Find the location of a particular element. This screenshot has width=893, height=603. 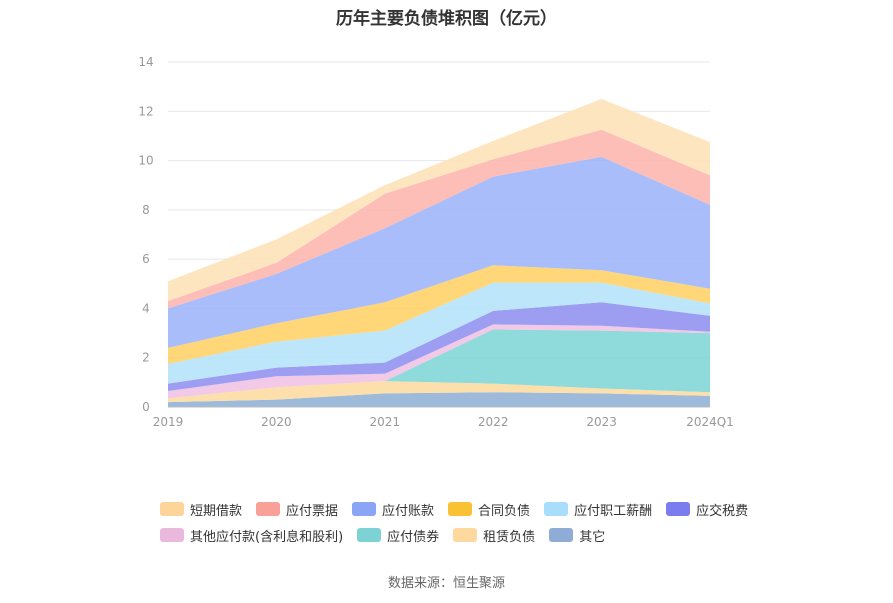

y-tick-label: 4 is located at coordinates (146, 308).